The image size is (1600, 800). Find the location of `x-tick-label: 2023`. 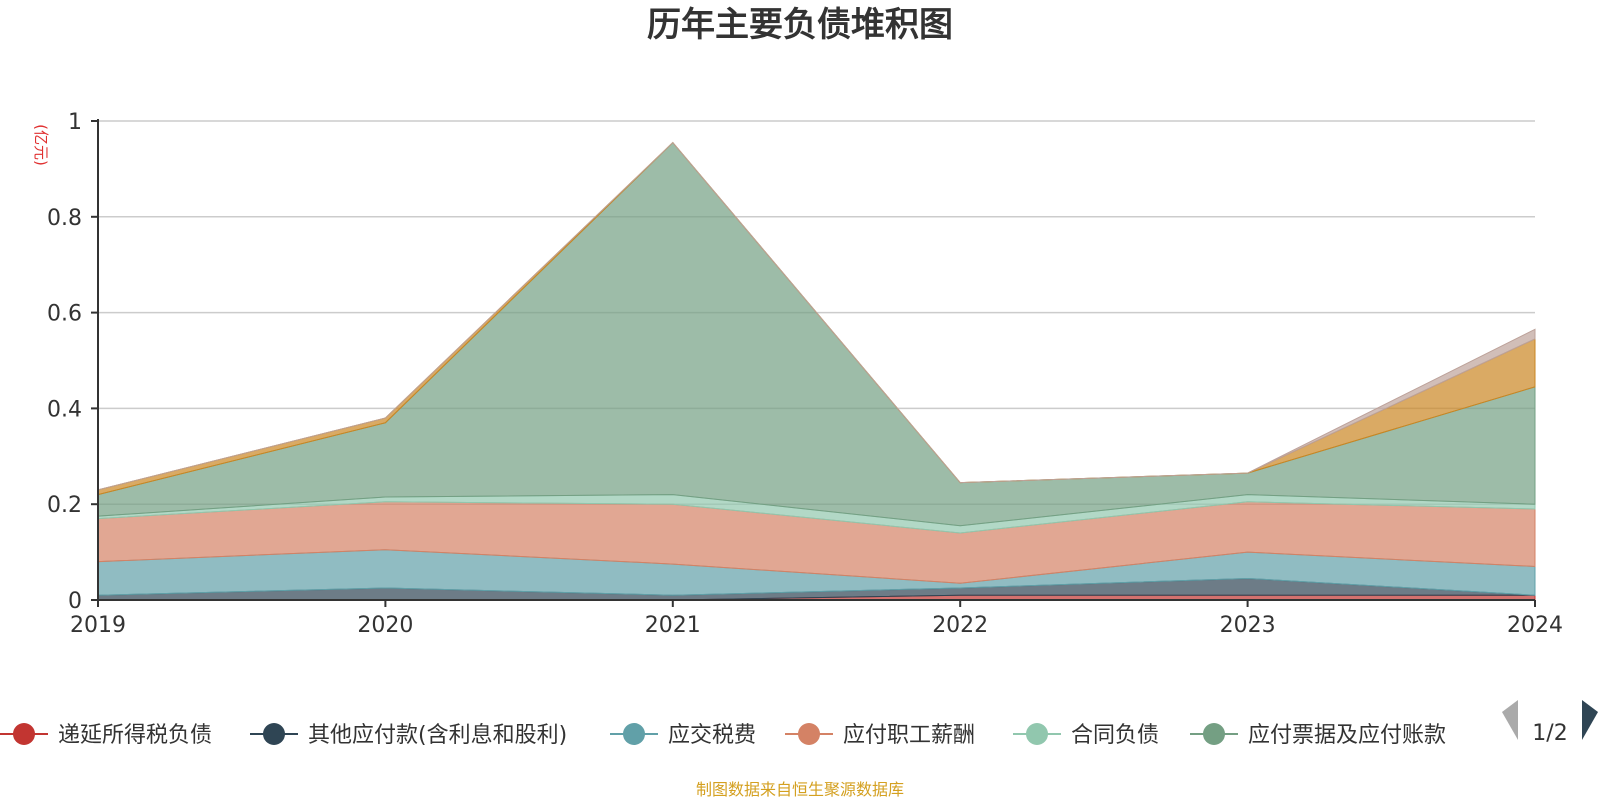

x-tick-label: 2023 is located at coordinates (1248, 625).